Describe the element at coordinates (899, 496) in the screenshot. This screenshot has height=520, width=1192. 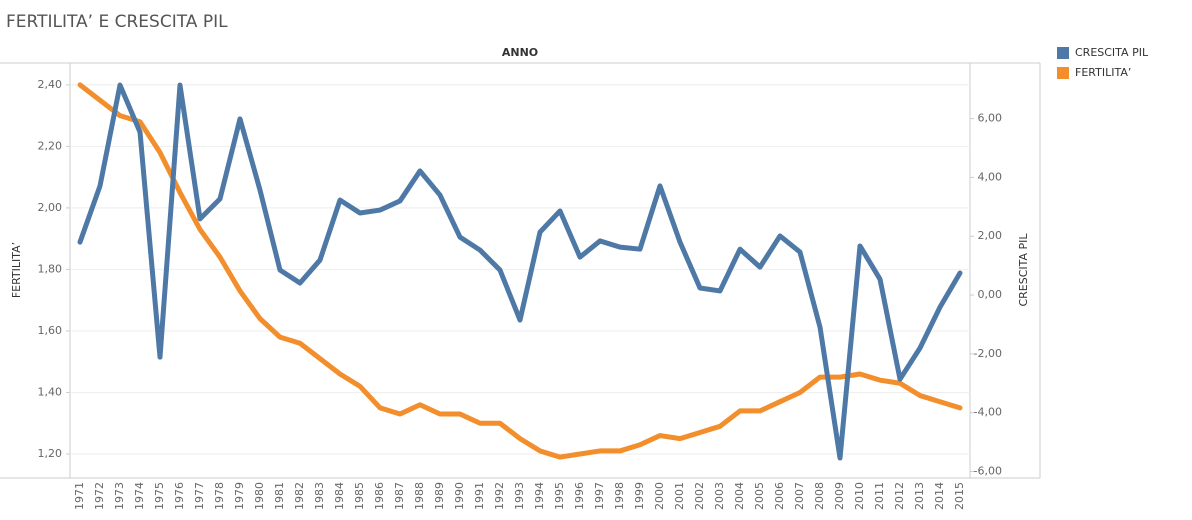
I see `x-tick-label: 2012` at that location.